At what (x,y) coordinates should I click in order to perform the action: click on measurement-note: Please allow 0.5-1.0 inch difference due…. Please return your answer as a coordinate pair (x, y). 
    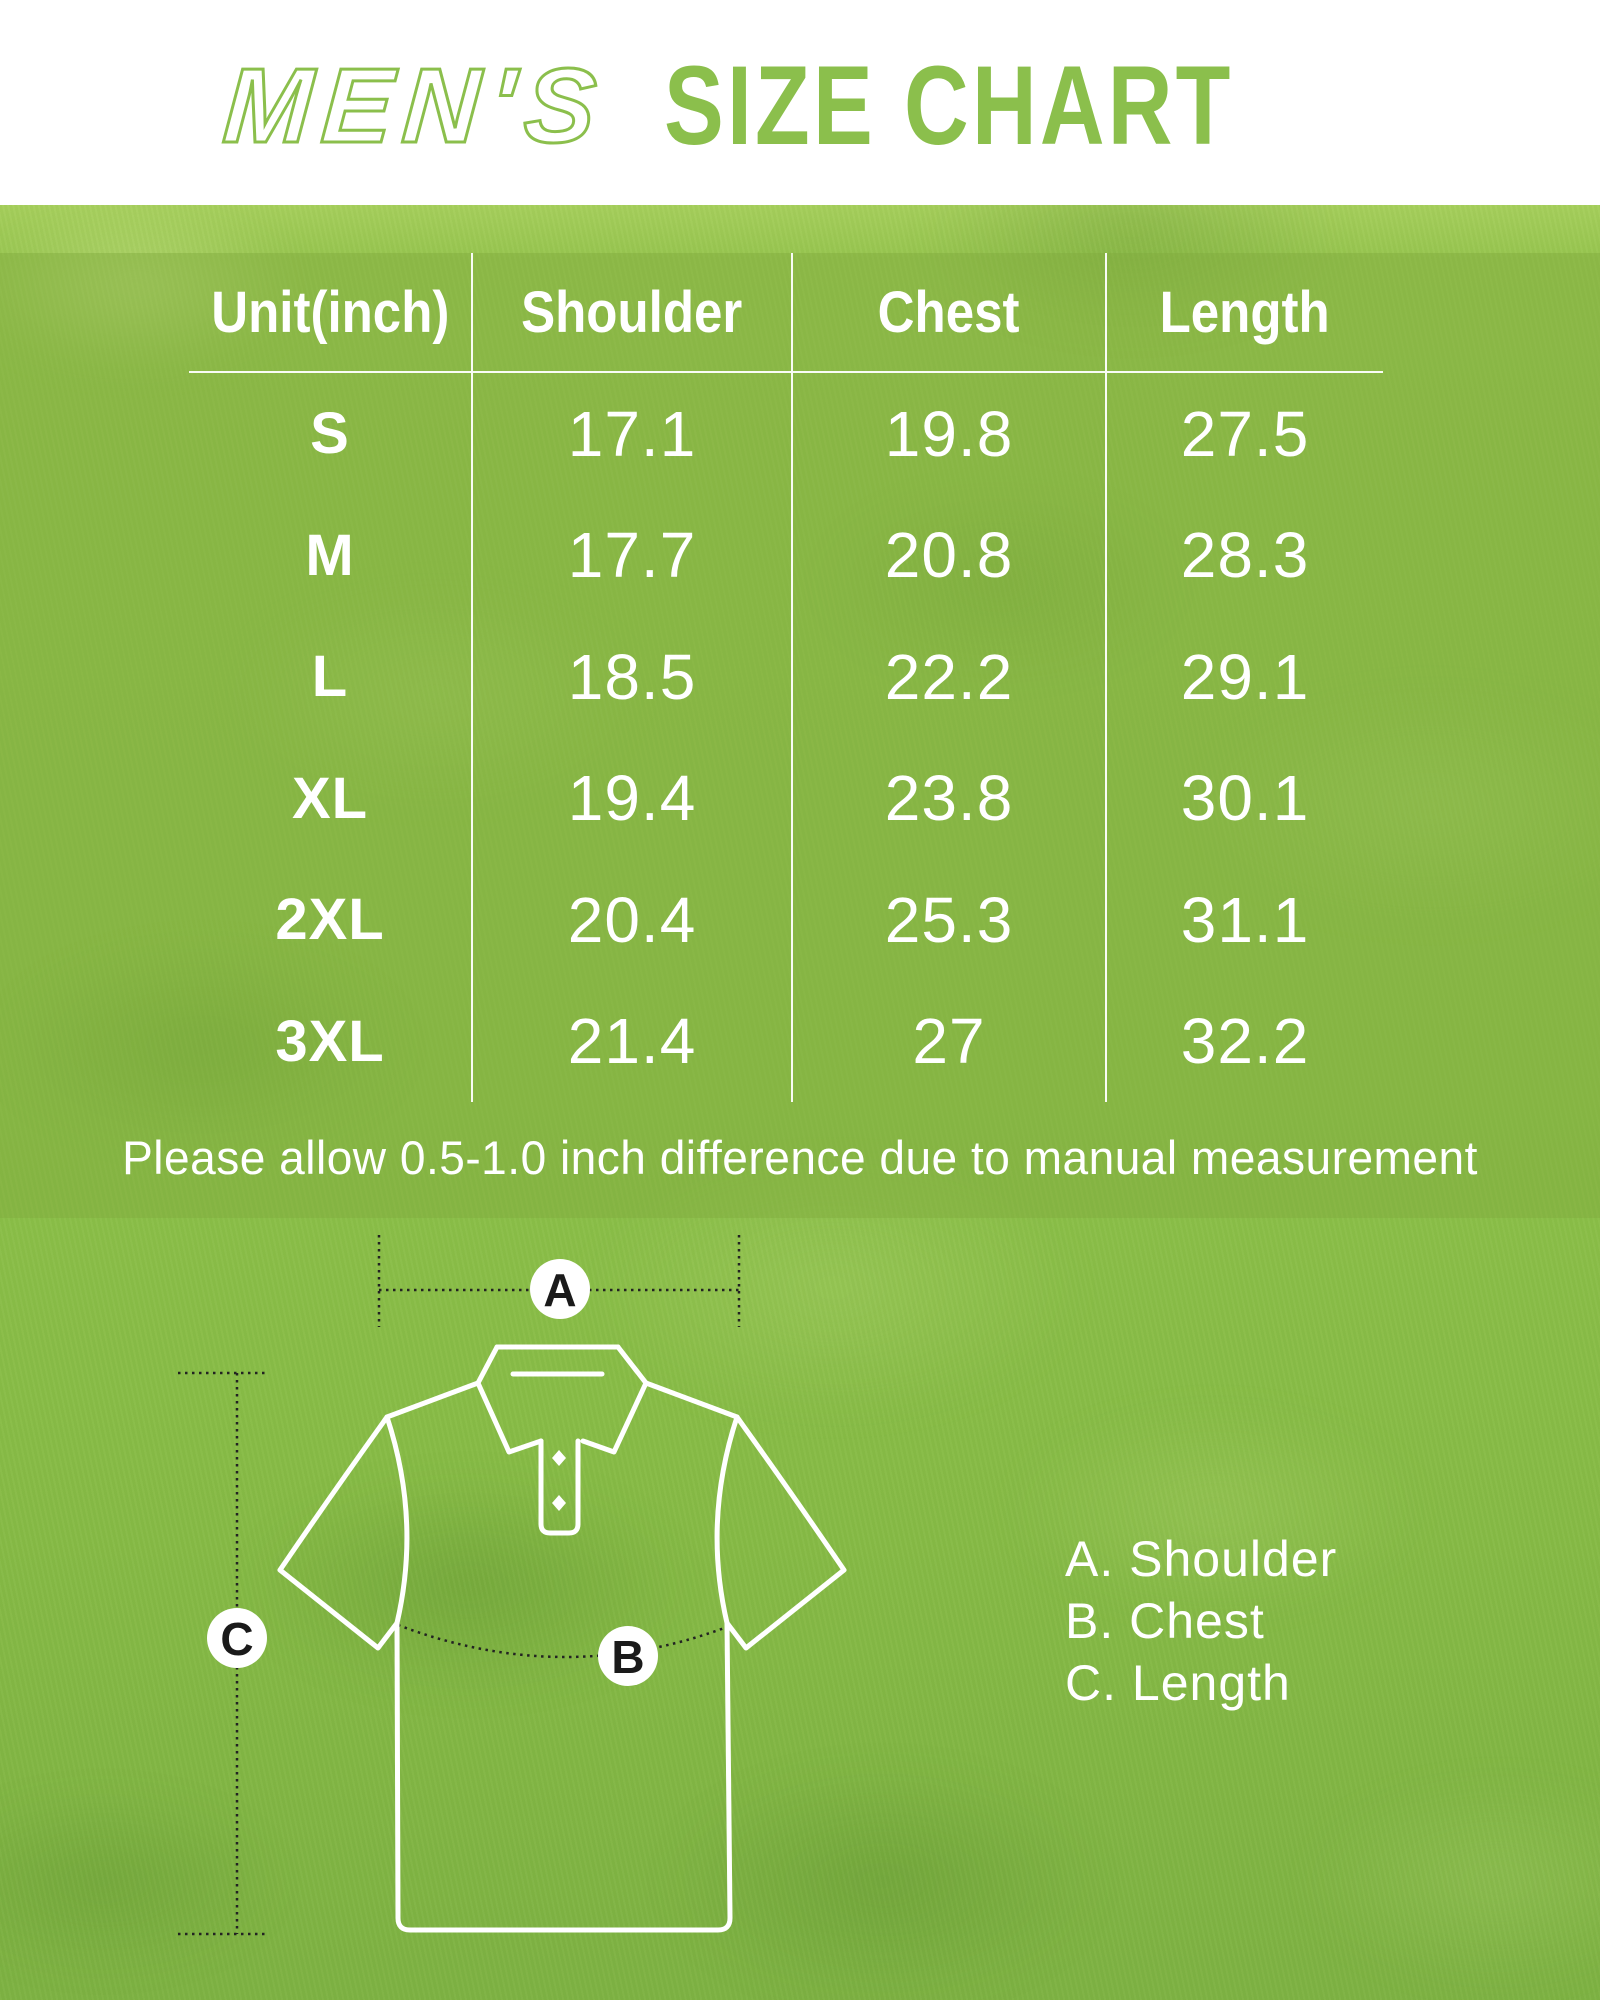
    Looking at the image, I should click on (800, 1157).